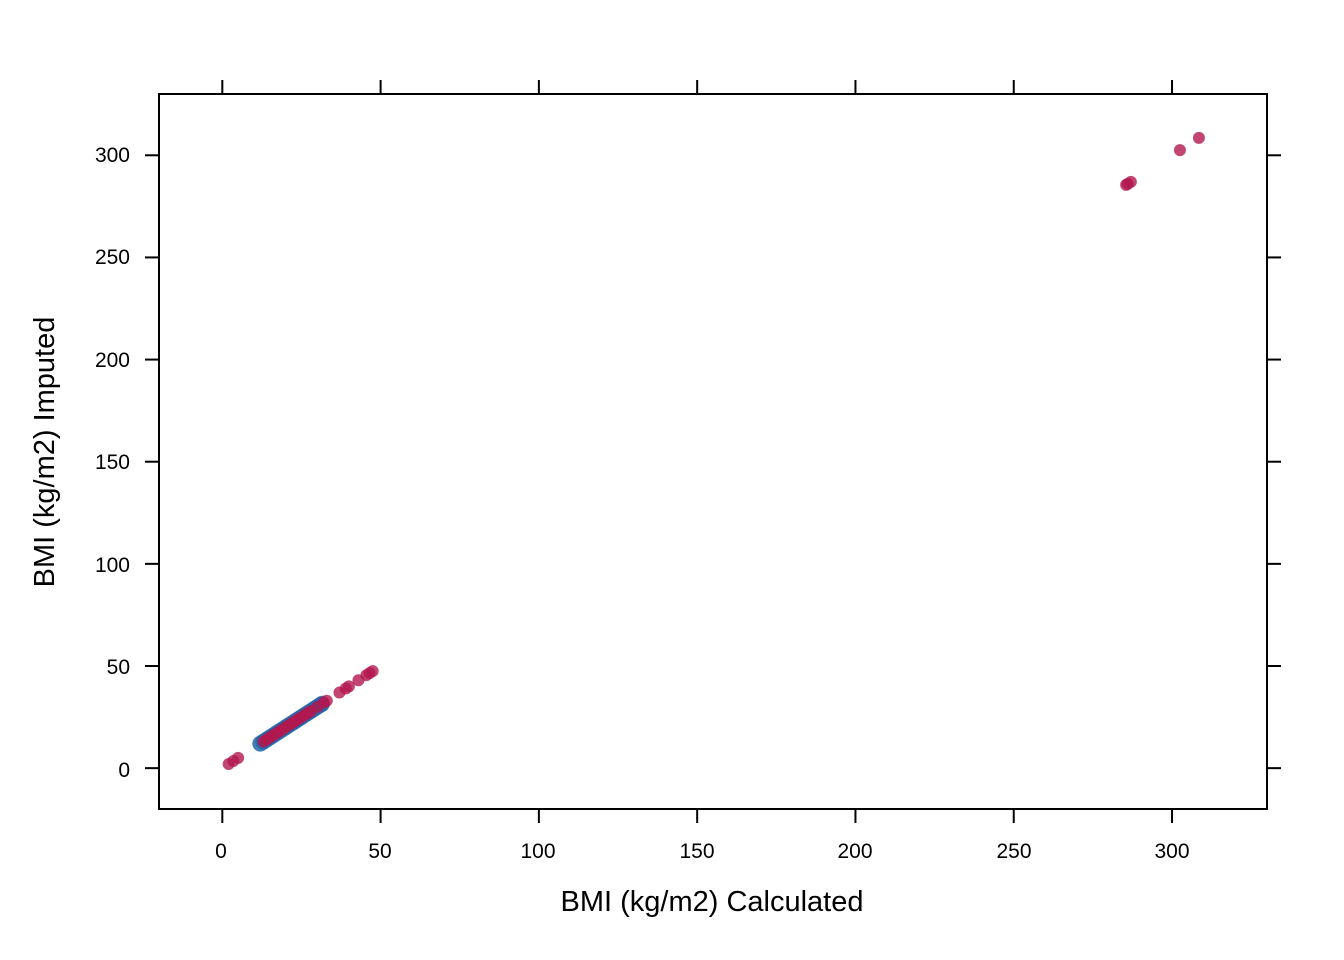 This screenshot has width=1344, height=960. I want to click on x-tick-label: 100, so click(537, 851).